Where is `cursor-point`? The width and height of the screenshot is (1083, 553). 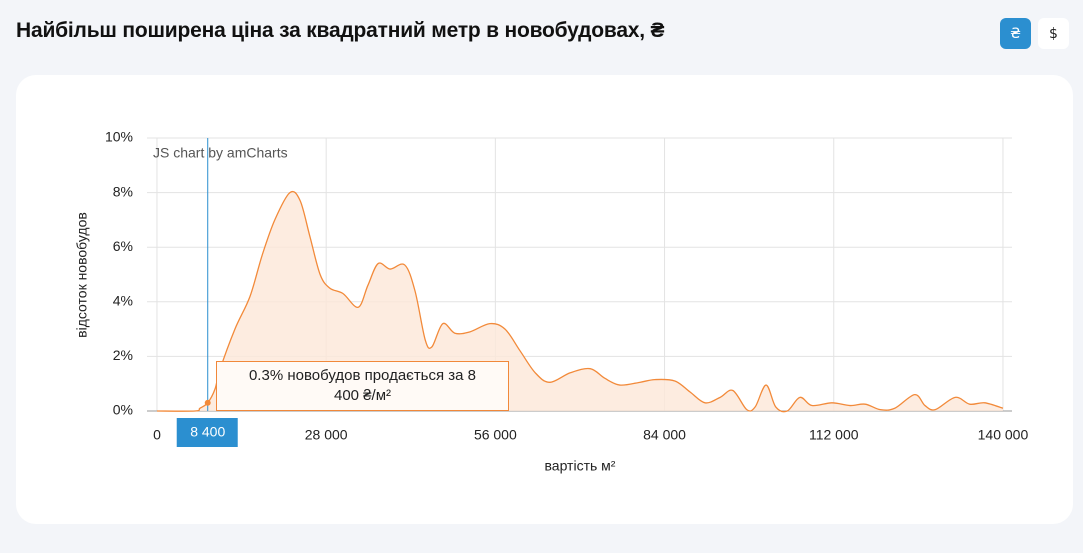
cursor-point is located at coordinates (207, 402).